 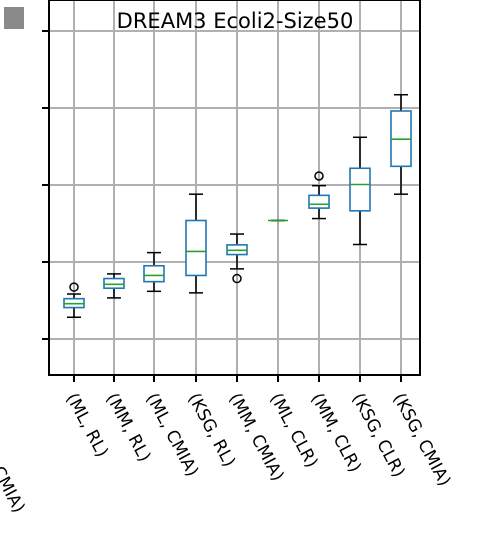 What do you see at coordinates (14, 489) in the screenshot?
I see `left-clipped-label: CMIA)` at bounding box center [14, 489].